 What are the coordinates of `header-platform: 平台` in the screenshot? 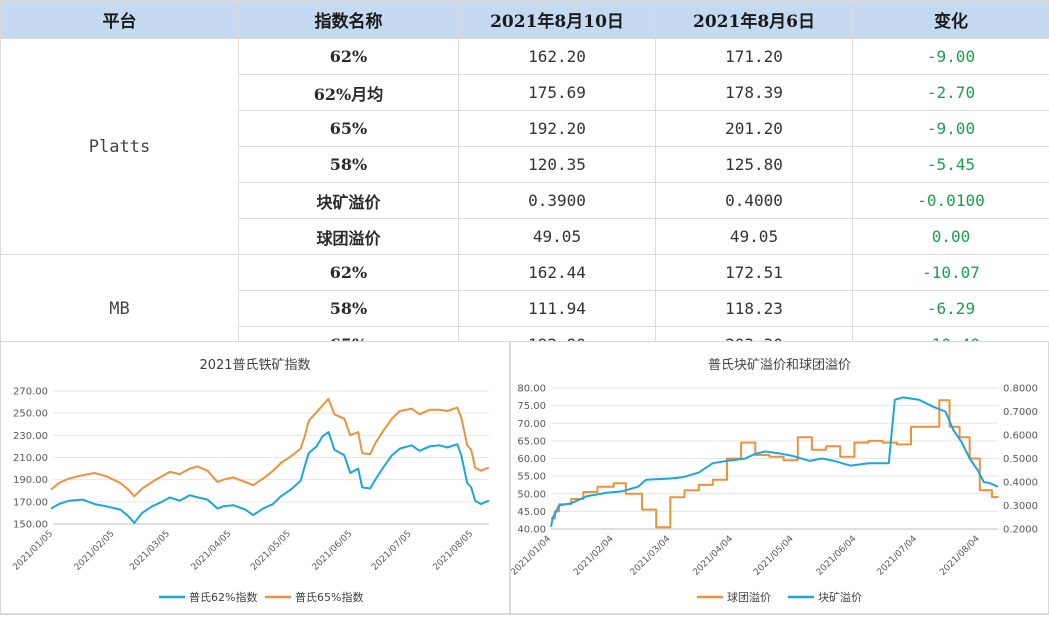 It's located at (119, 19).